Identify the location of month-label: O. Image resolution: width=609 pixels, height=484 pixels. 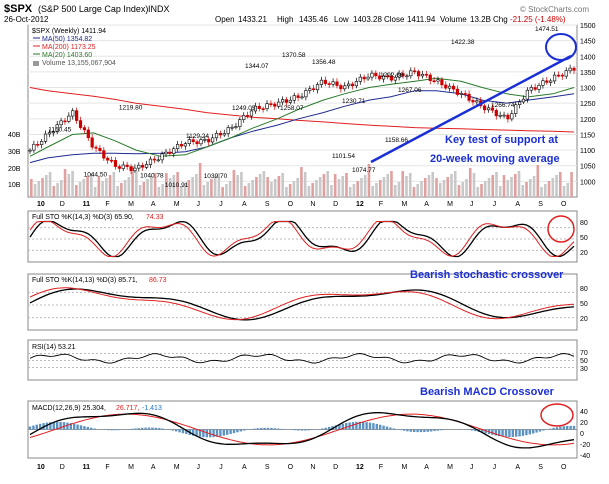
(564, 204).